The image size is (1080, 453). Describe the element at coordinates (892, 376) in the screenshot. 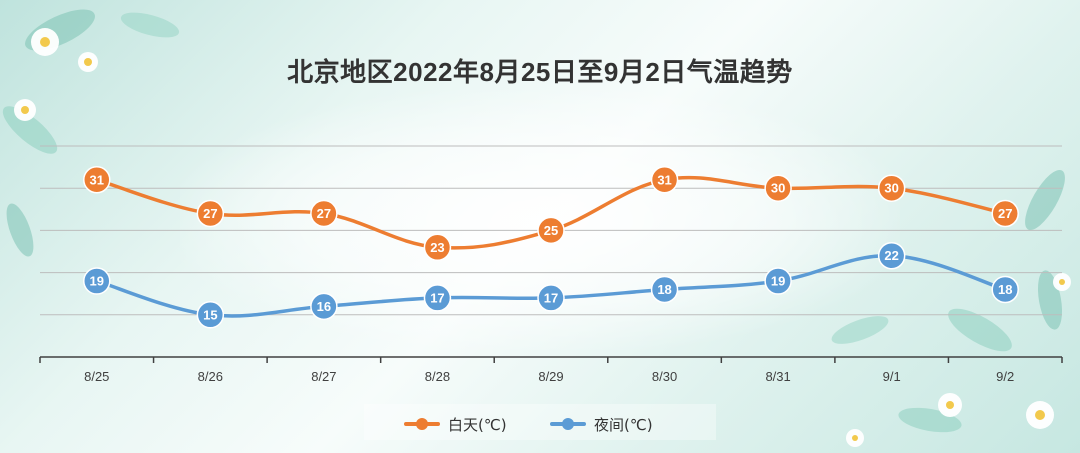

I see `x-tick-label: 9/1` at that location.